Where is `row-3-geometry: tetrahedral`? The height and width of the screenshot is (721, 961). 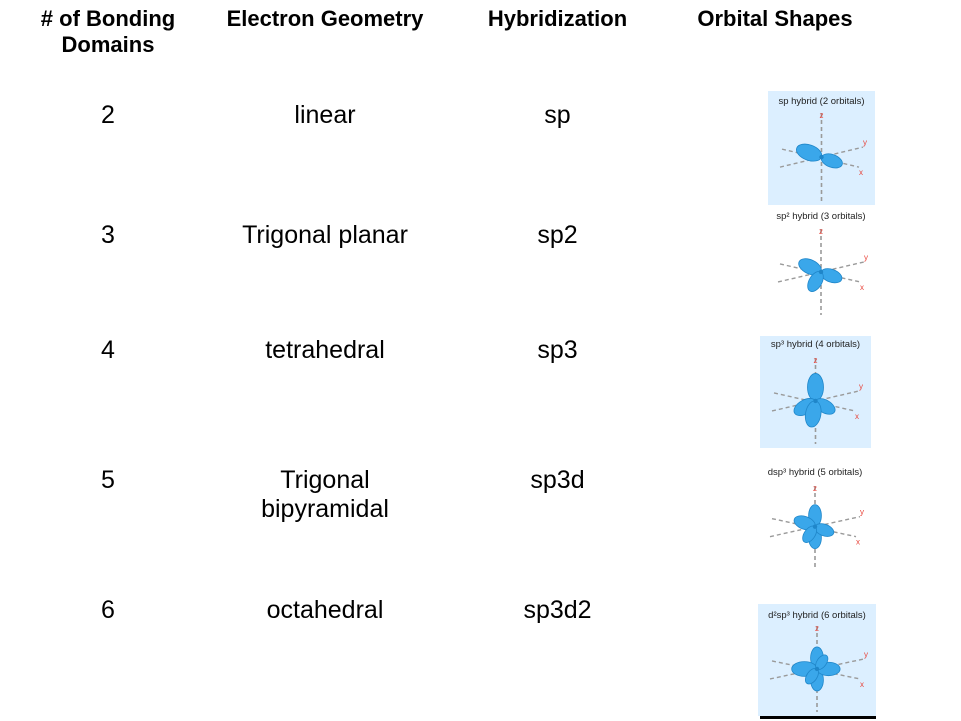
row-3-geometry: tetrahedral is located at coordinates (325, 350).